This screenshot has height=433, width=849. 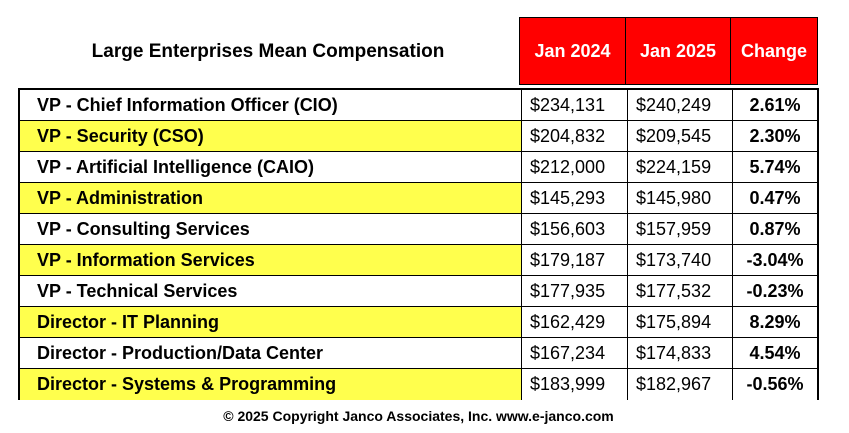 I want to click on job-title-cell: VP - Consulting Services, so click(x=270, y=229).